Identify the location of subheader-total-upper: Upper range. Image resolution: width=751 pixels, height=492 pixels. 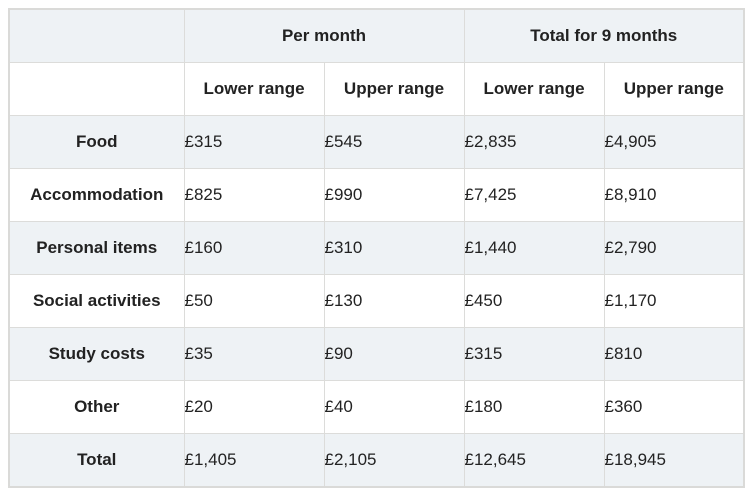
(674, 89).